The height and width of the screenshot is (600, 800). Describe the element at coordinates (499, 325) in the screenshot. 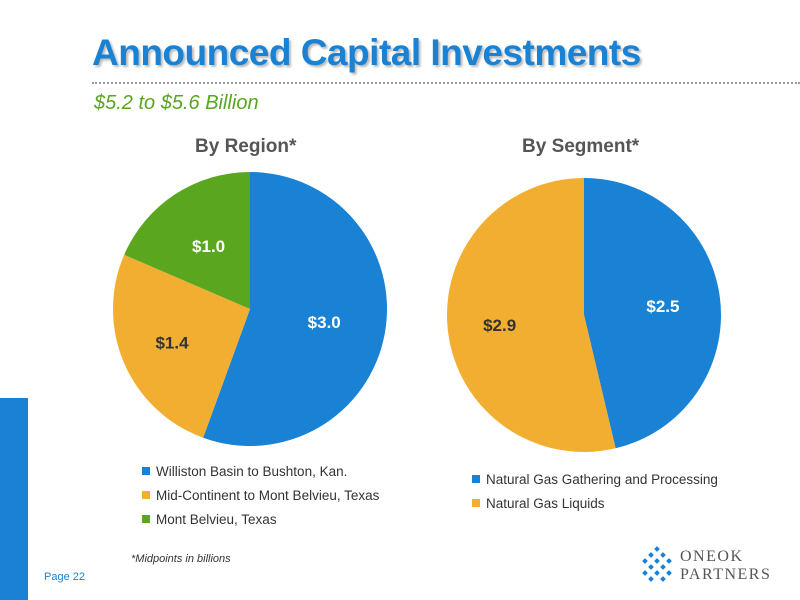

I see `slice-value-label: $2.9` at that location.